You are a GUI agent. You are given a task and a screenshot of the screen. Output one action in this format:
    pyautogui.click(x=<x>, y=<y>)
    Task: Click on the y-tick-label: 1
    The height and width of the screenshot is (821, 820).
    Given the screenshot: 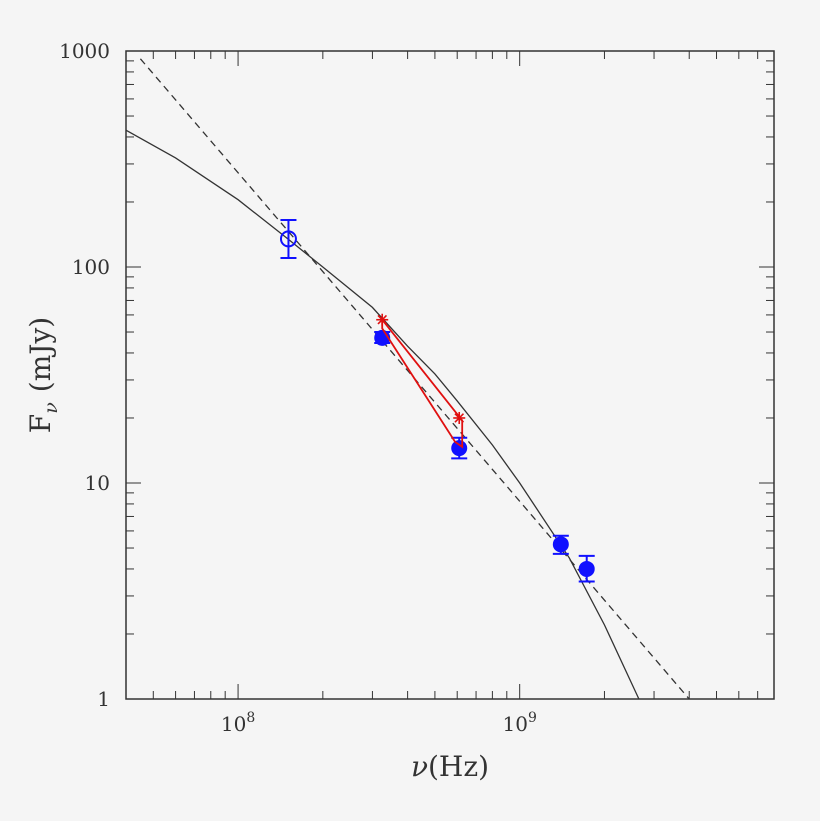 What is the action you would take?
    pyautogui.click(x=103, y=699)
    